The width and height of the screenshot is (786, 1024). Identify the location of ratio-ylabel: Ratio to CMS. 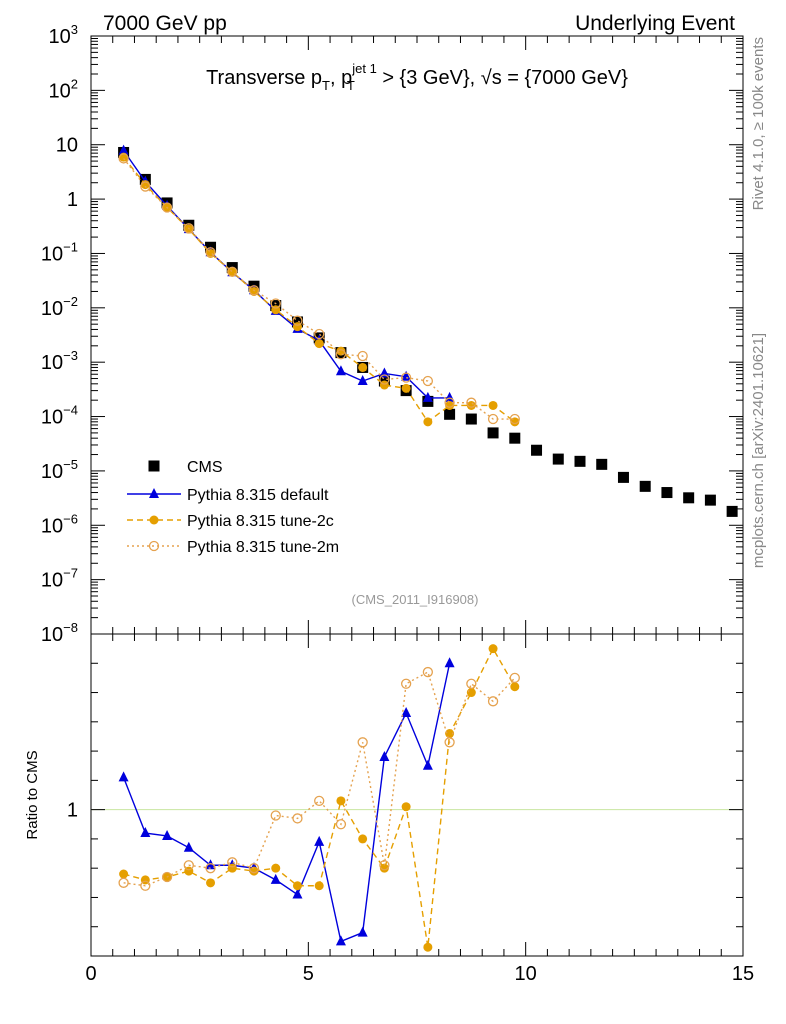
(32, 794).